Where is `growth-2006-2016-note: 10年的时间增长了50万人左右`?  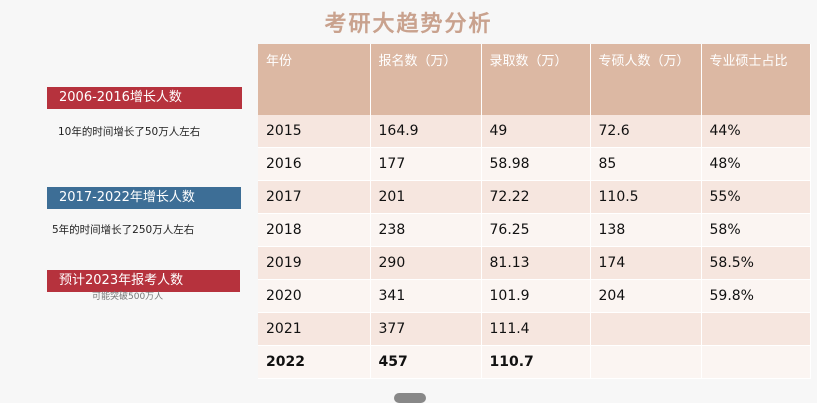
growth-2006-2016-note: 10年的时间增长了50万人左右 is located at coordinates (129, 132).